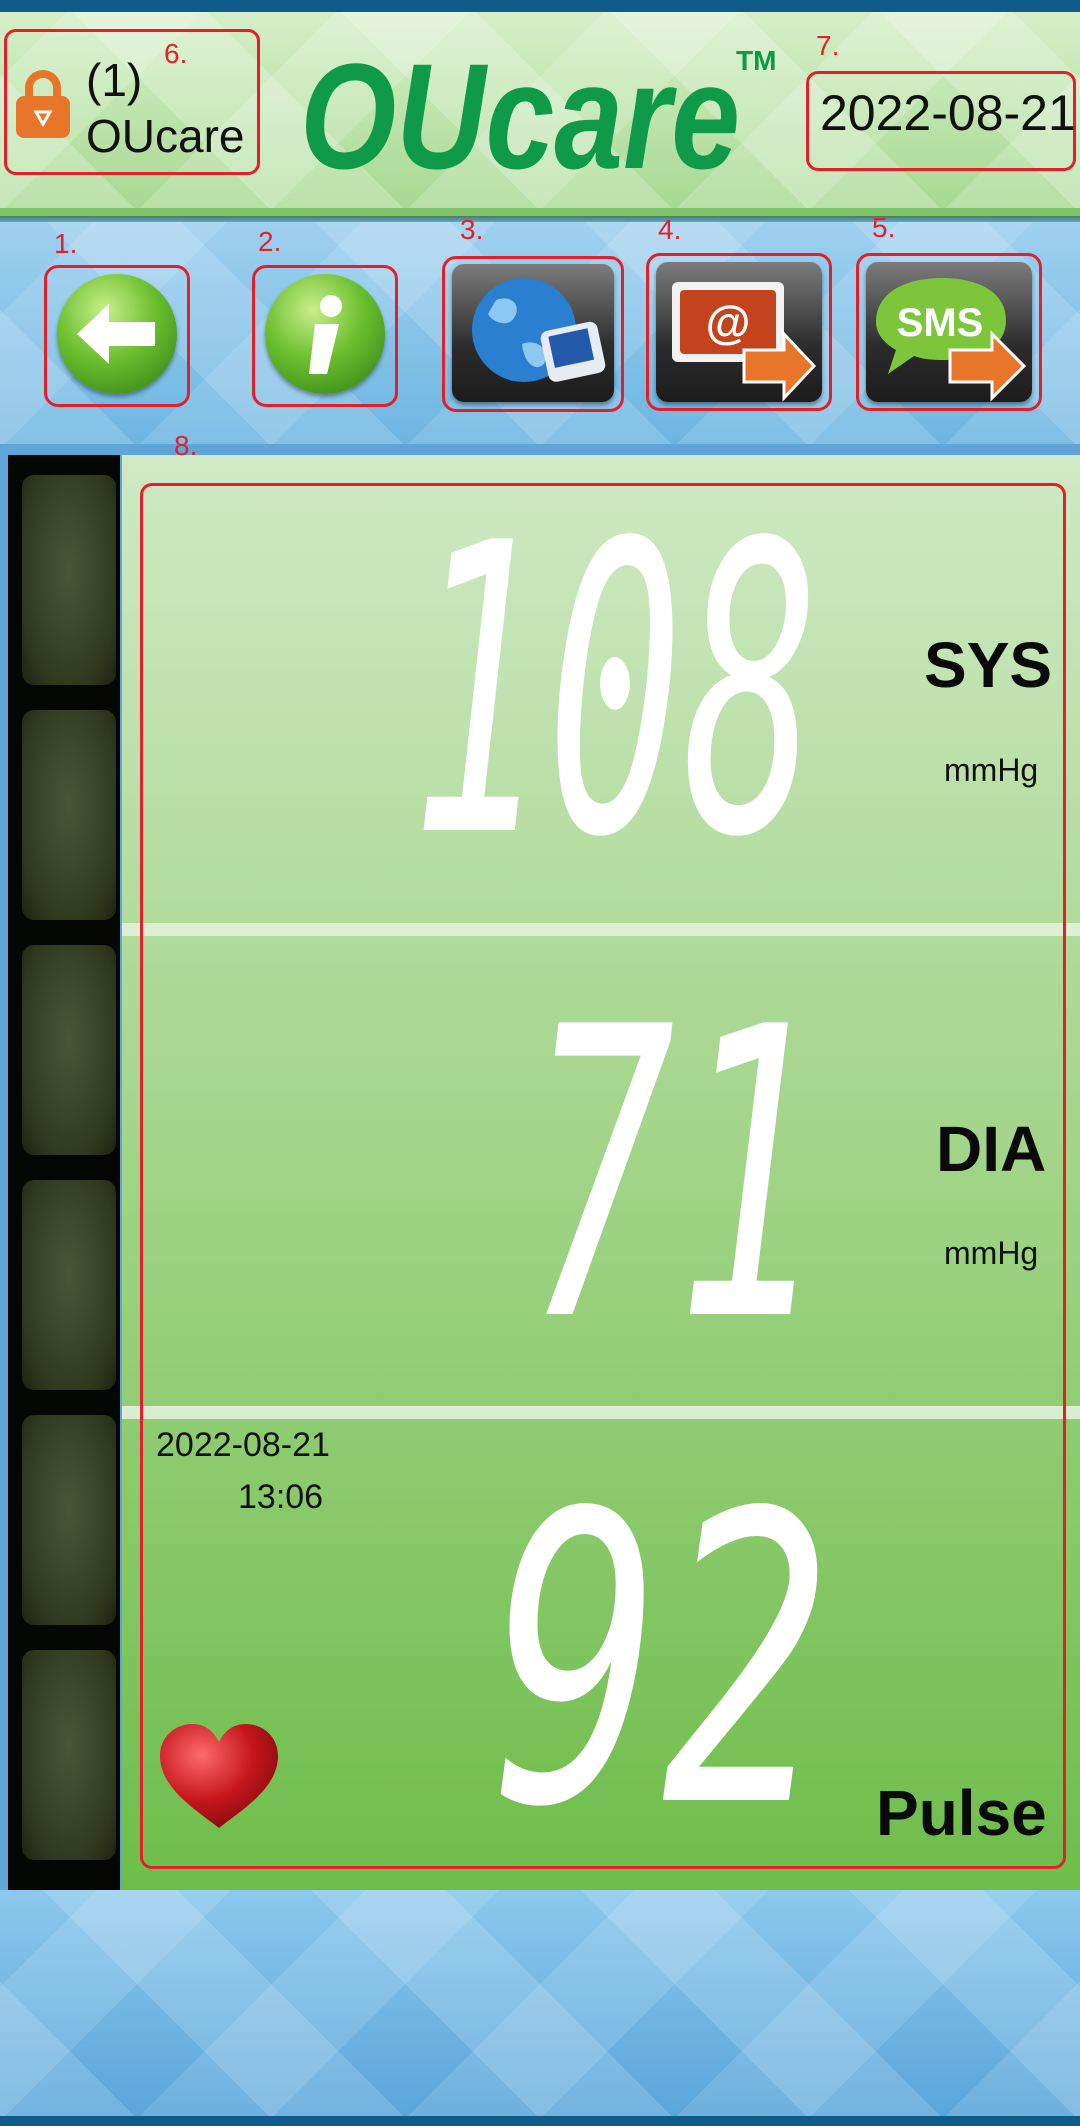  Describe the element at coordinates (281, 1497) in the screenshot. I see `reading-time: 13:06` at that location.